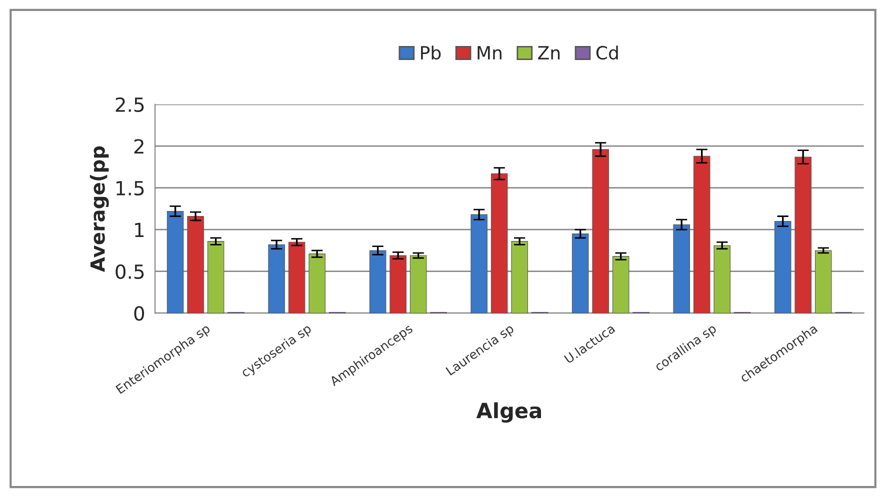 This screenshot has height=497, width=886. What do you see at coordinates (508, 412) in the screenshot?
I see `x-axis-title: Algea` at bounding box center [508, 412].